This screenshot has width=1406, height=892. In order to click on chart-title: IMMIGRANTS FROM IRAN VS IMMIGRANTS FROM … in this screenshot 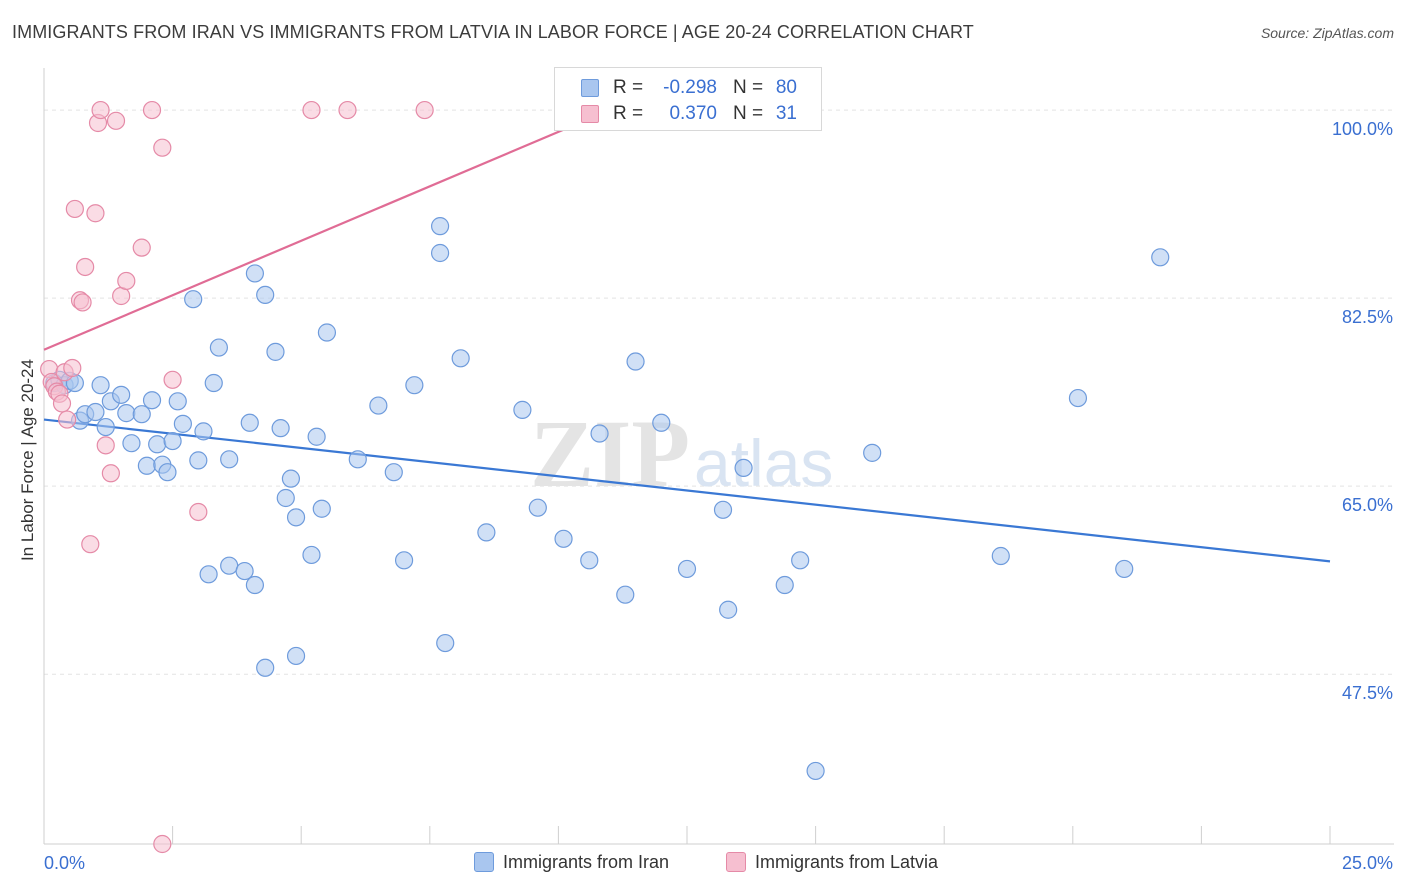, I will do `click(493, 32)`.